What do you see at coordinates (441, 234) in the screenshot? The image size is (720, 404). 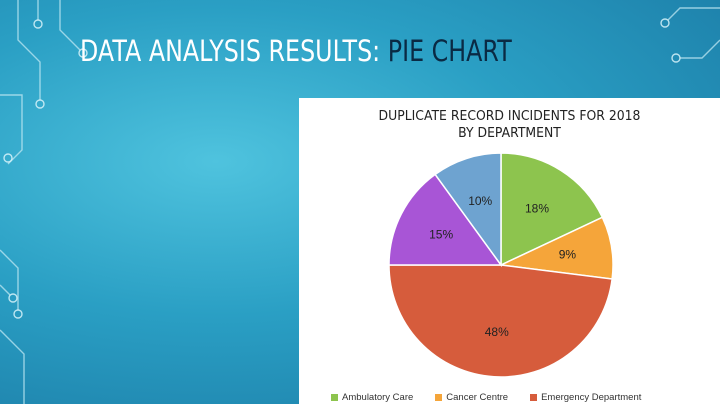 I see `pie-slice-label-3: 15%` at bounding box center [441, 234].